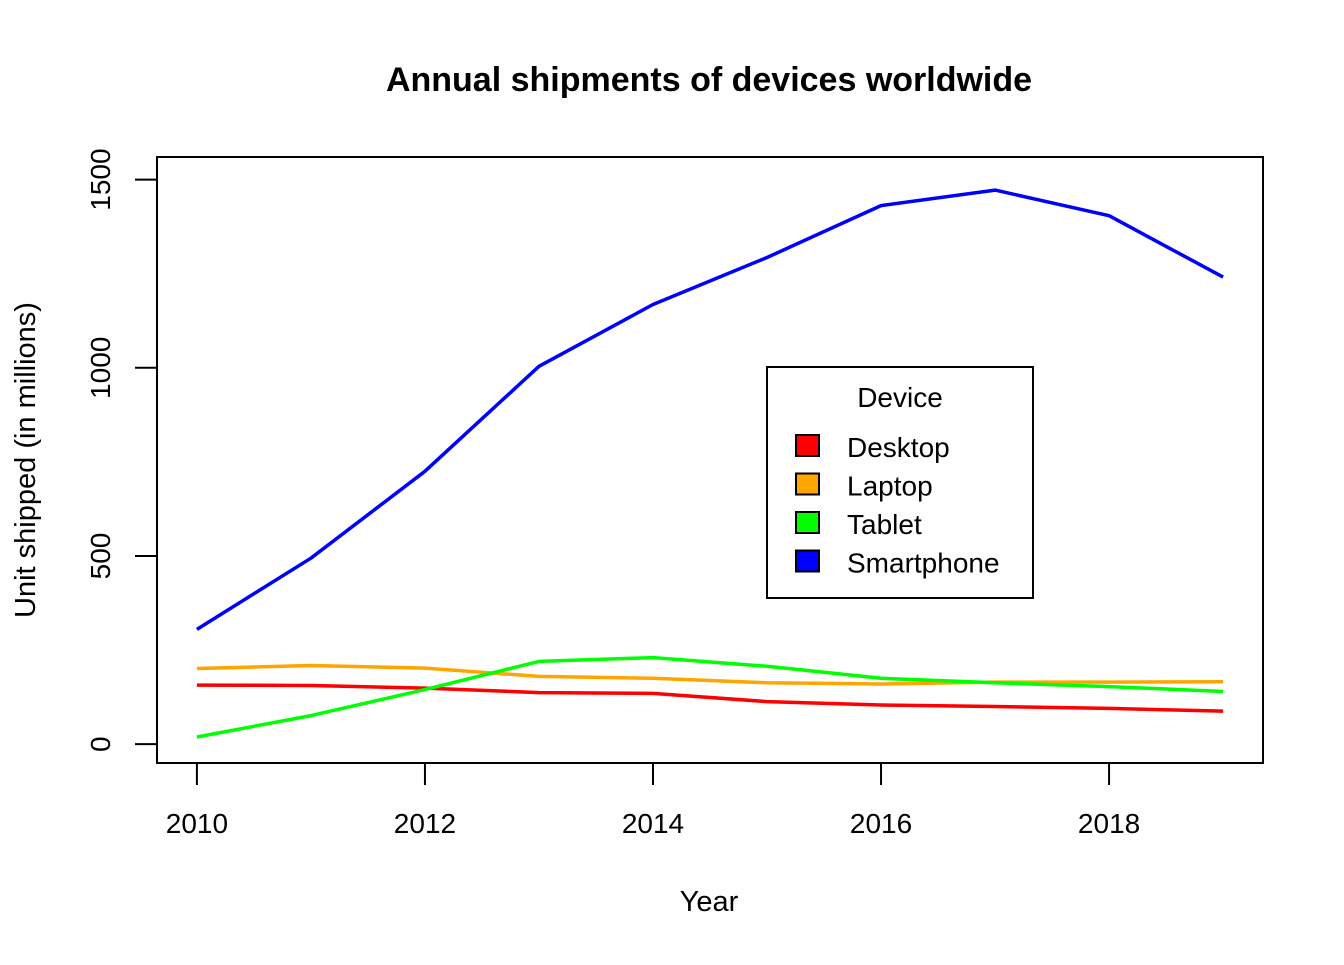 The width and height of the screenshot is (1344, 965). Describe the element at coordinates (100, 556) in the screenshot. I see `y-tick-label: 500` at that location.